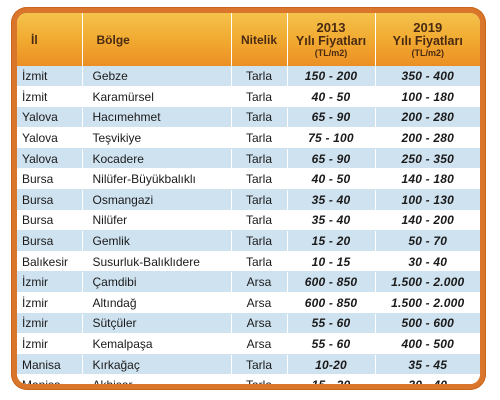 This screenshot has width=500, height=400. Describe the element at coordinates (157, 241) in the screenshot. I see `cell-bolge: Gemlik` at that location.